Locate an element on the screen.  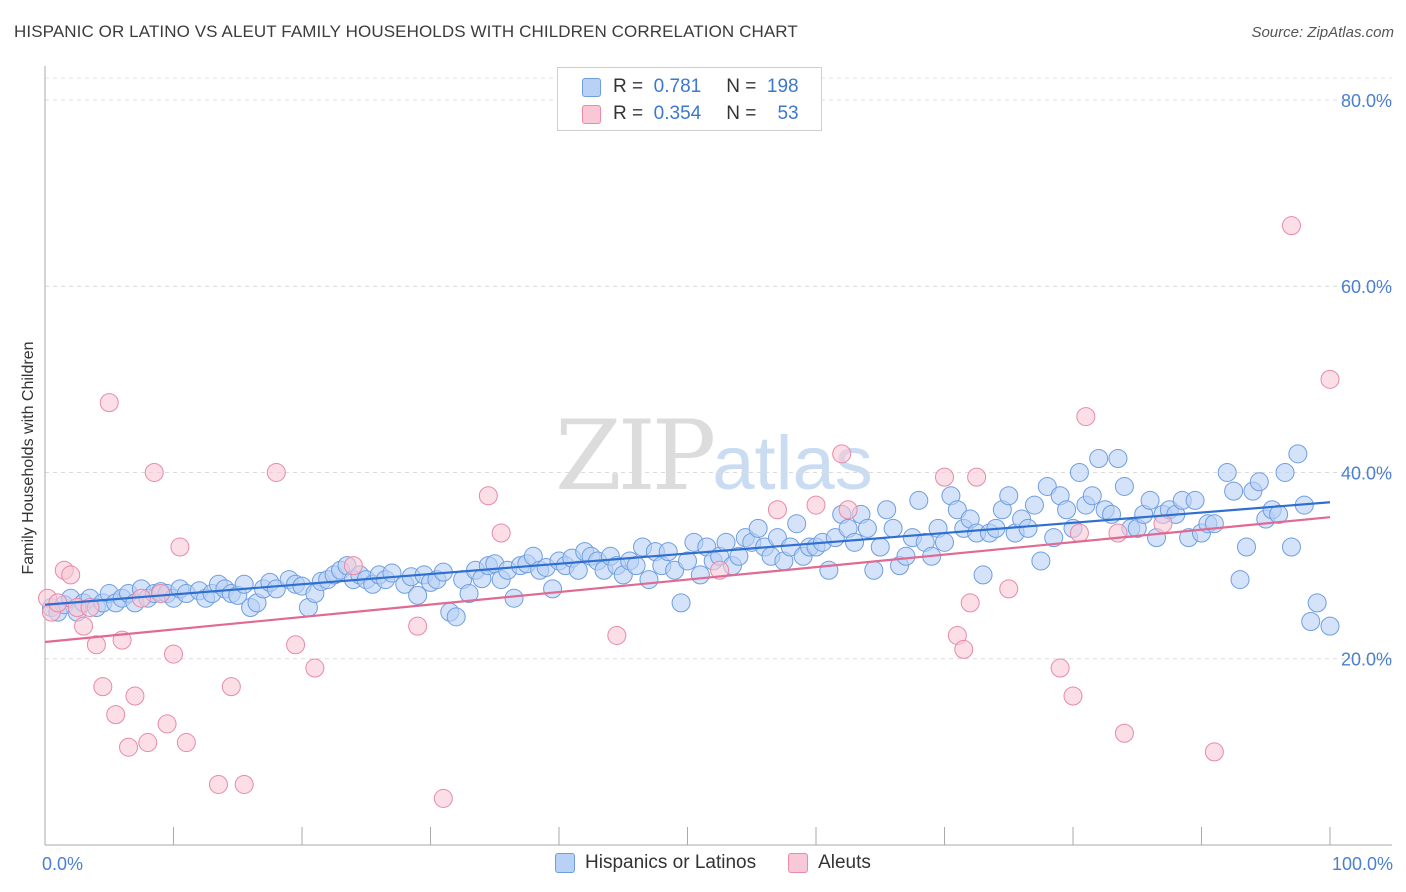
trend-line-aleut is located at coordinates (687, 580).